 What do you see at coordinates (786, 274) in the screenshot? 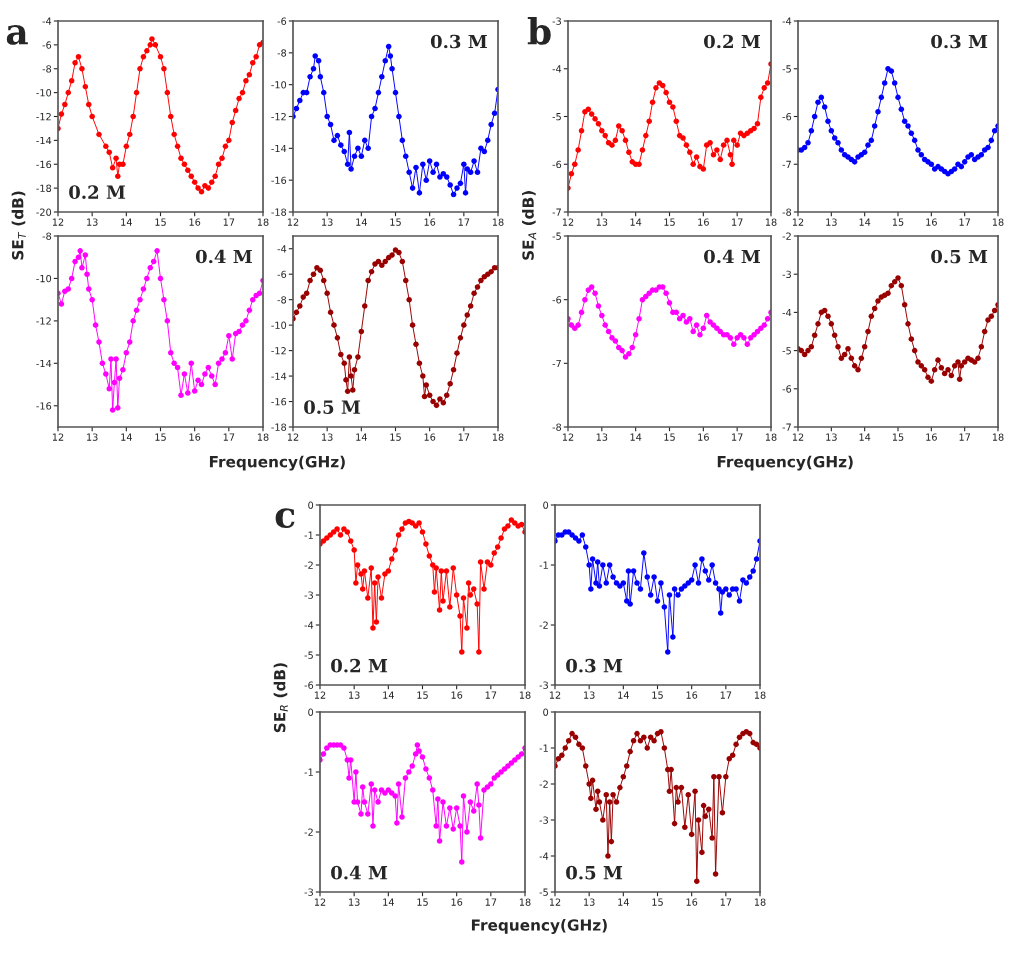
I see `y-tick-label: -3` at bounding box center [786, 274].